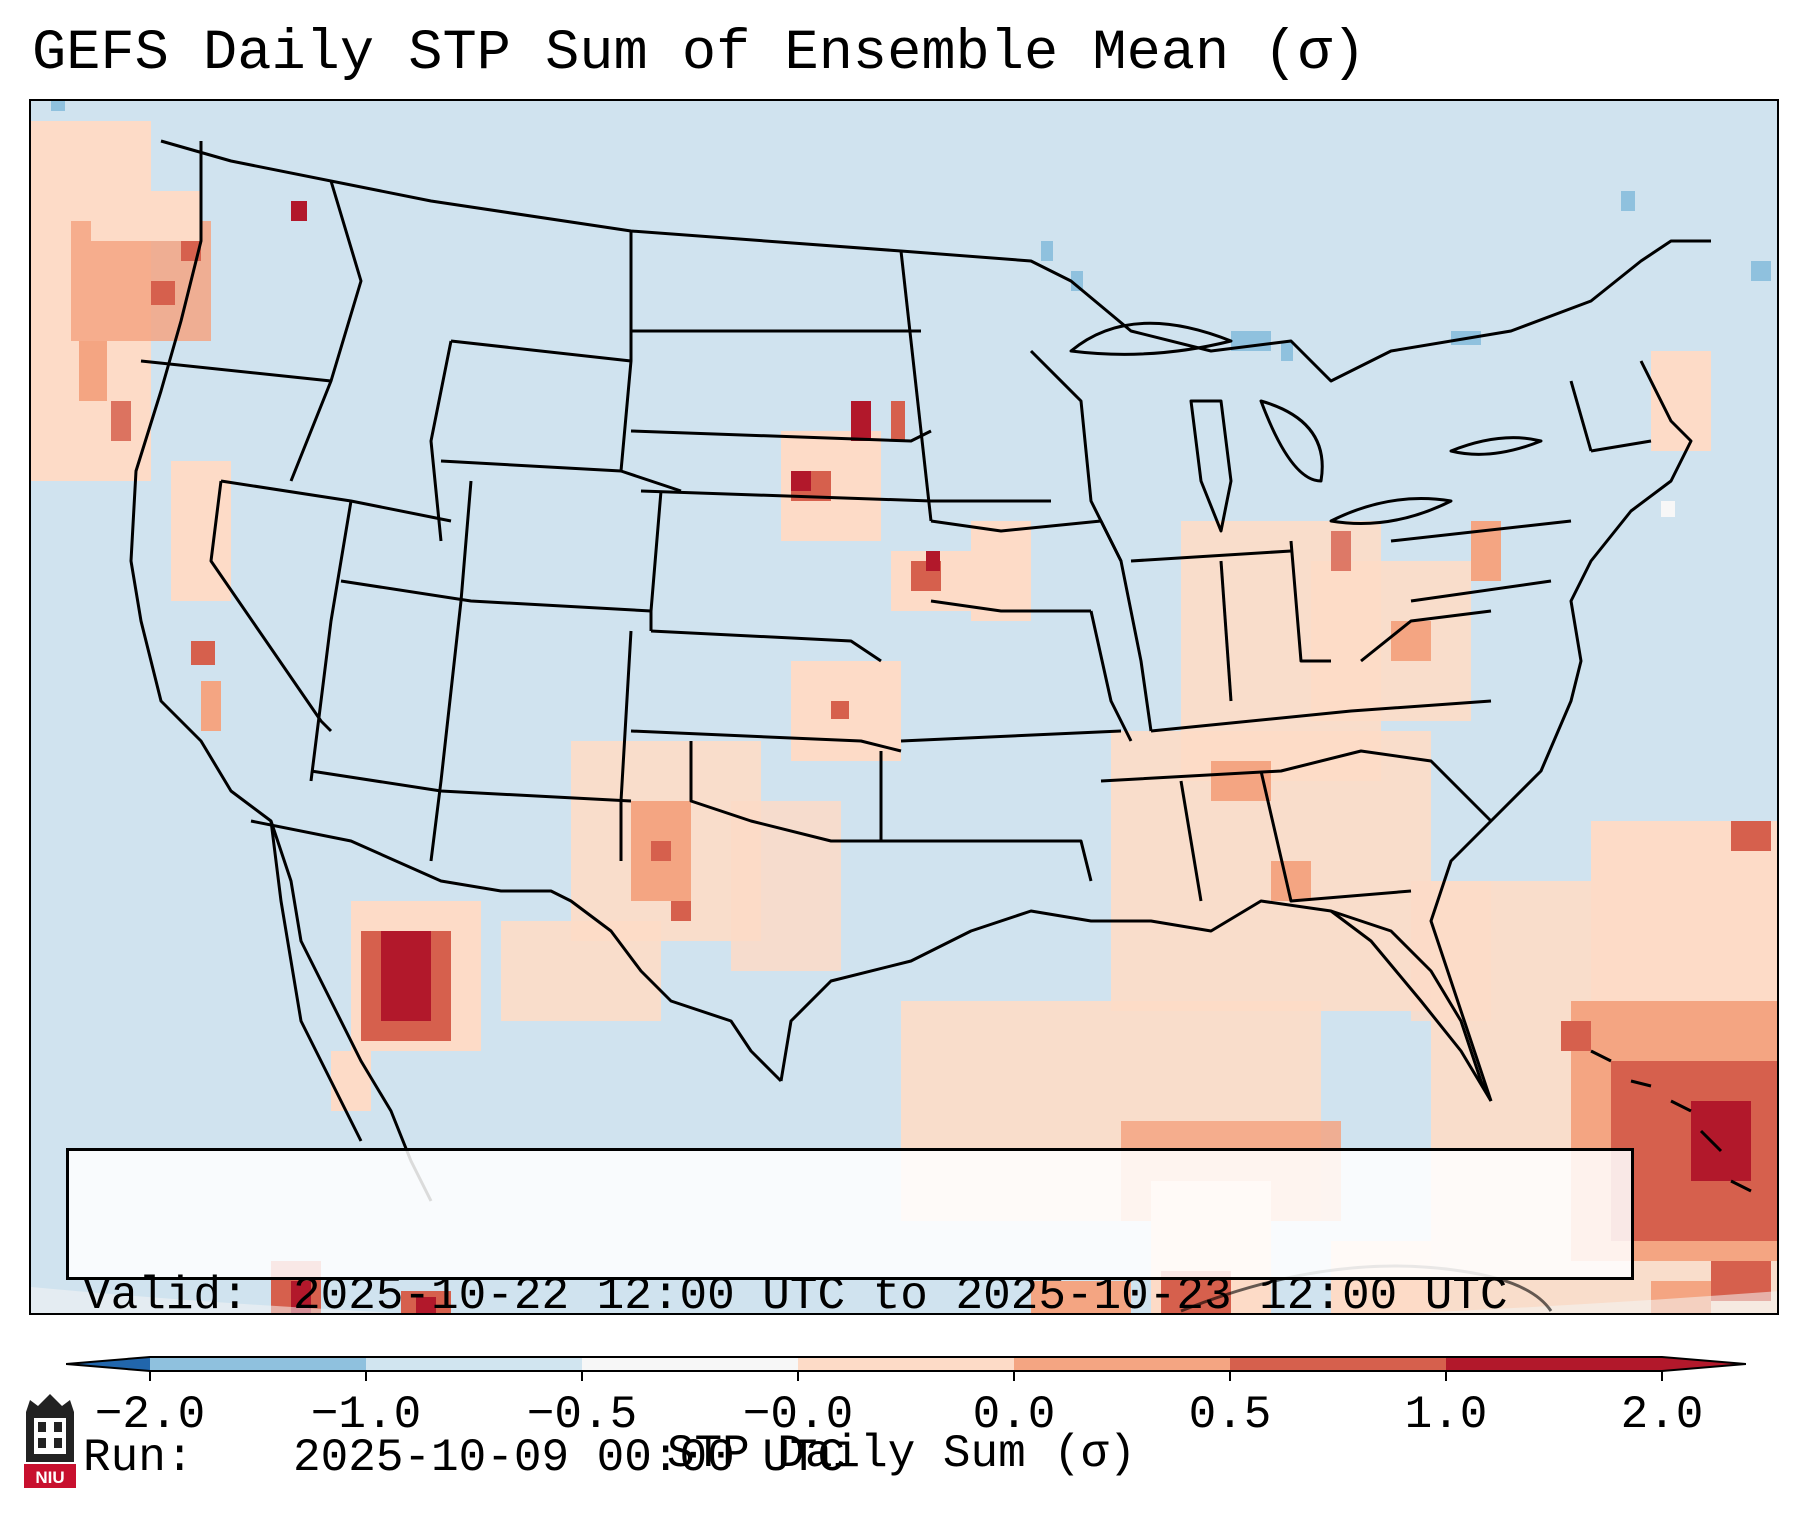  Describe the element at coordinates (699, 54) in the screenshot. I see `map-title: GEFS Daily STP Sum of Ensemble Mean (σ)` at that location.